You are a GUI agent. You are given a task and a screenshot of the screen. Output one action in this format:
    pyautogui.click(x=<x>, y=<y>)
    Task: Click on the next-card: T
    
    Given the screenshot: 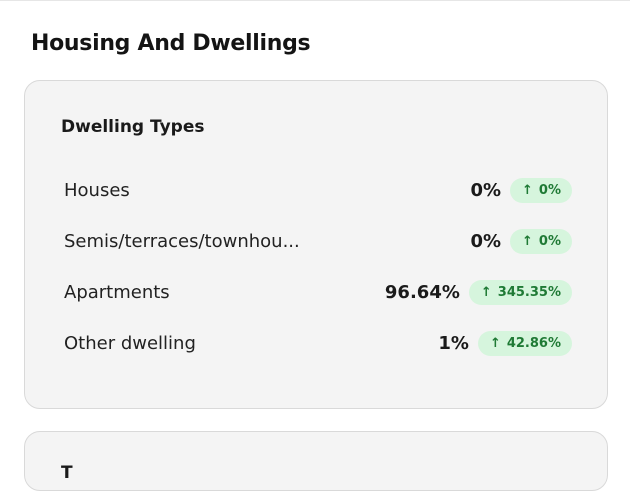 What is the action you would take?
    pyautogui.click(x=316, y=461)
    